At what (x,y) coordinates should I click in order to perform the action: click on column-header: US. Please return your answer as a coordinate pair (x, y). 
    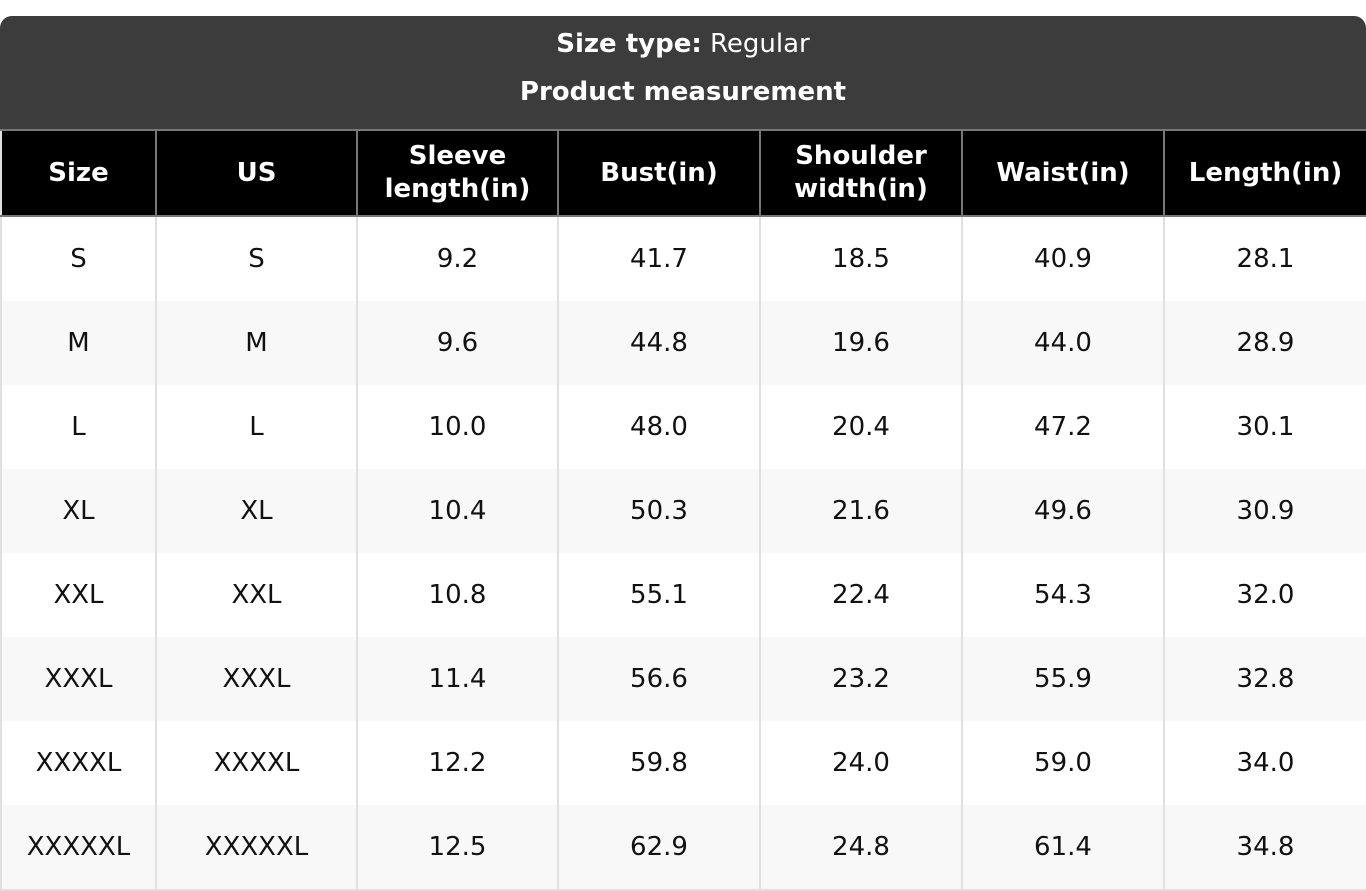
    Looking at the image, I should click on (256, 173).